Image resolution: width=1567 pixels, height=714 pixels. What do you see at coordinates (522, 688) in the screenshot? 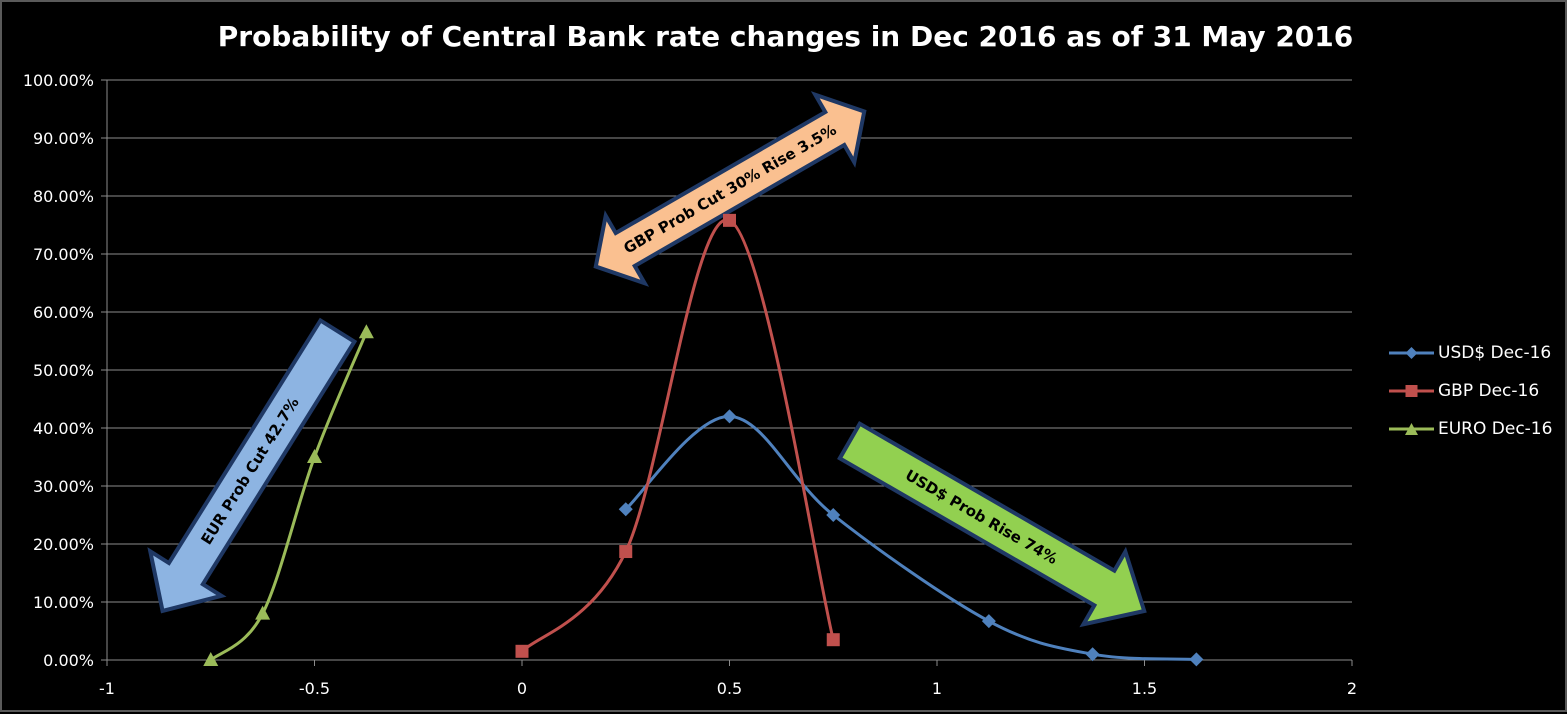
I see `x-tick-label: 0` at bounding box center [522, 688].